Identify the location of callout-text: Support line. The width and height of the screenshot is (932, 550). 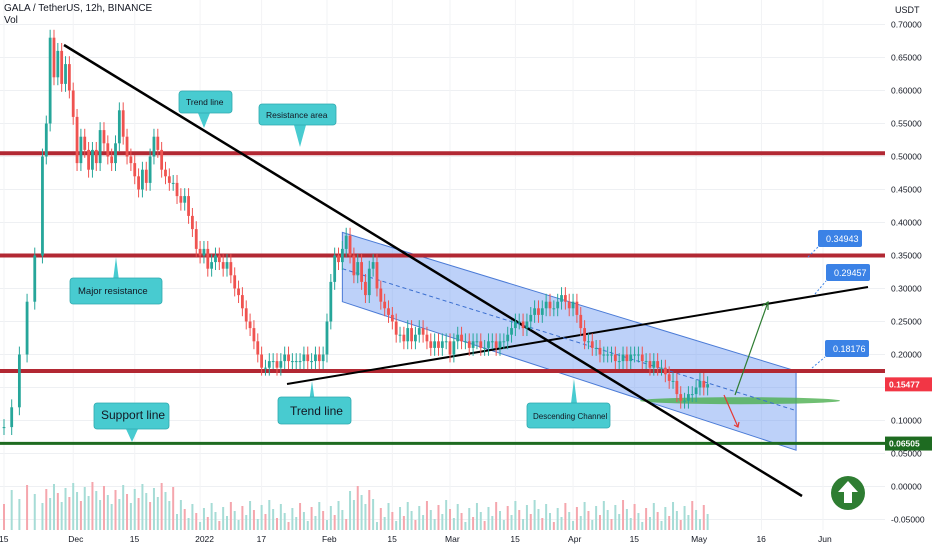
(133, 415).